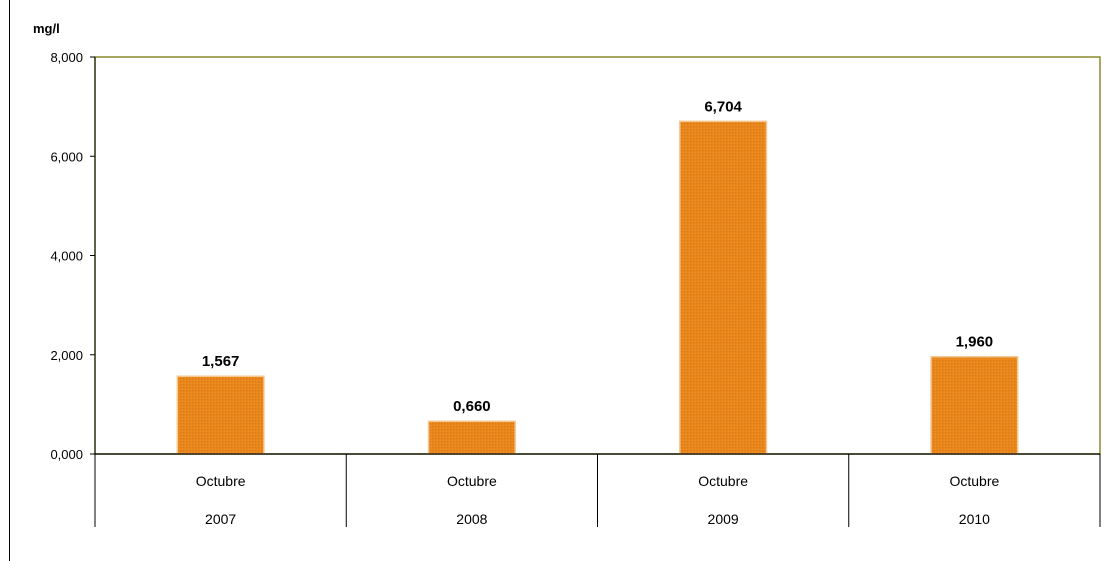 The height and width of the screenshot is (561, 1104). I want to click on y-tick-label: 6,000, so click(66, 156).